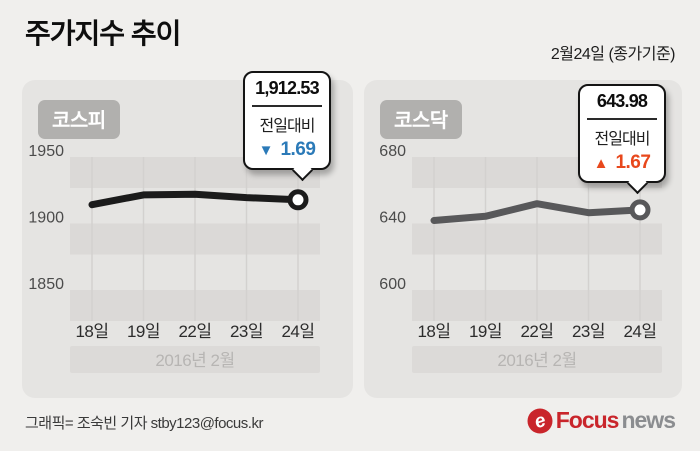  Describe the element at coordinates (587, 420) in the screenshot. I see `logo-brand-text: Focus` at that location.